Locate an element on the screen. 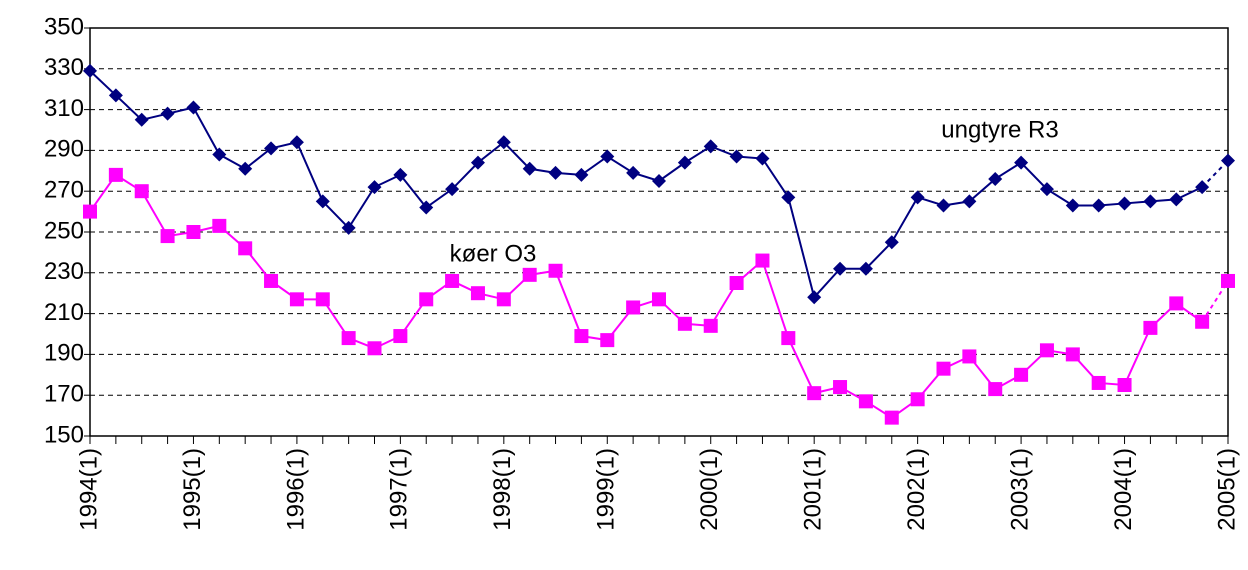 Image resolution: width=1248 pixels, height=570 pixels. series-label: ungtyre R3 is located at coordinates (999, 129).